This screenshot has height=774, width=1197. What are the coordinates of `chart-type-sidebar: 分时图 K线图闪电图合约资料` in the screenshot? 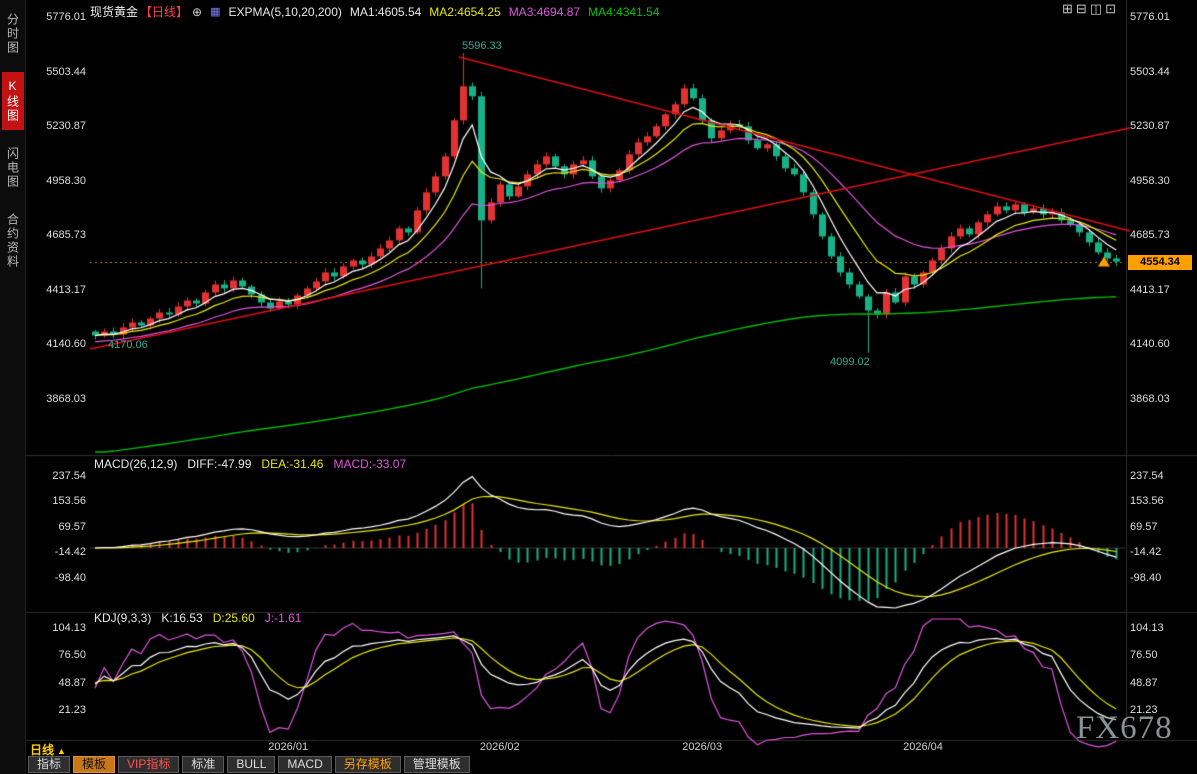 It's located at (13, 387).